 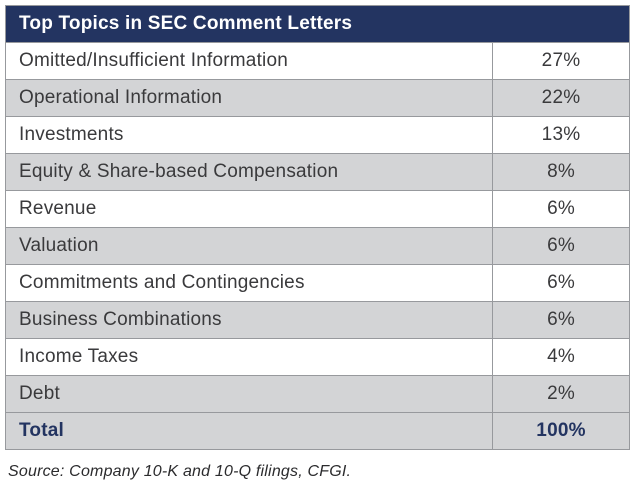 What do you see at coordinates (317, 393) in the screenshot?
I see `table-row: Debt 2%` at bounding box center [317, 393].